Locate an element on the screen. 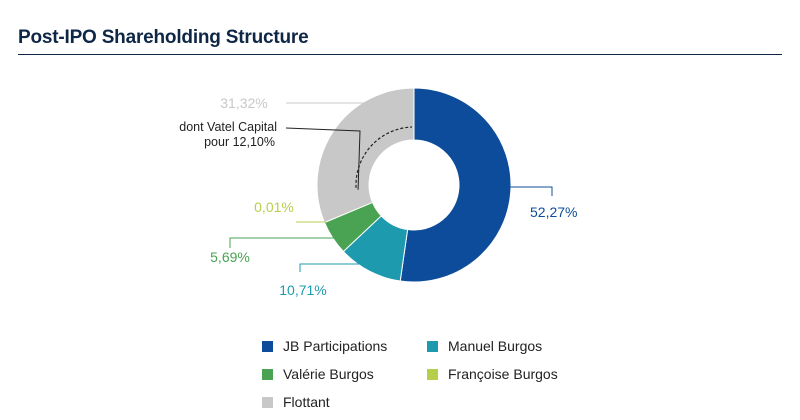  chart-title: Post-IPO Shareholding Structure is located at coordinates (163, 37).